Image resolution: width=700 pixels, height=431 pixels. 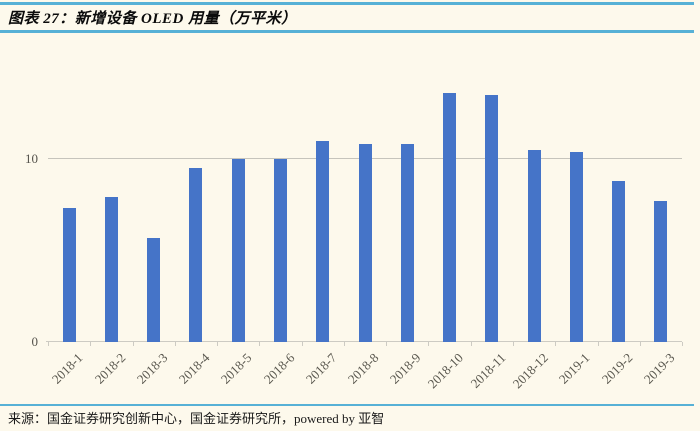 I want to click on y-tick-label-10: 10, so click(x=31, y=158).